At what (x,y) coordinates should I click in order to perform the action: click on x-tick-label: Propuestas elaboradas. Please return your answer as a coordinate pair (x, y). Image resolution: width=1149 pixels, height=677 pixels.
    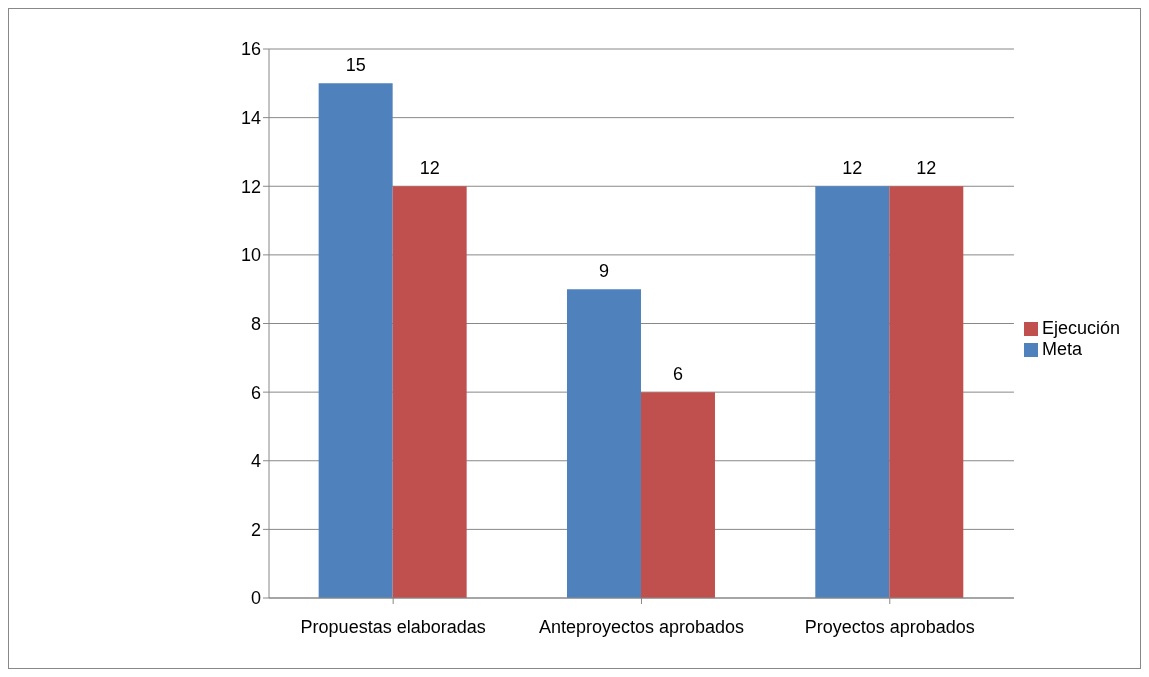
    Looking at the image, I should click on (393, 626).